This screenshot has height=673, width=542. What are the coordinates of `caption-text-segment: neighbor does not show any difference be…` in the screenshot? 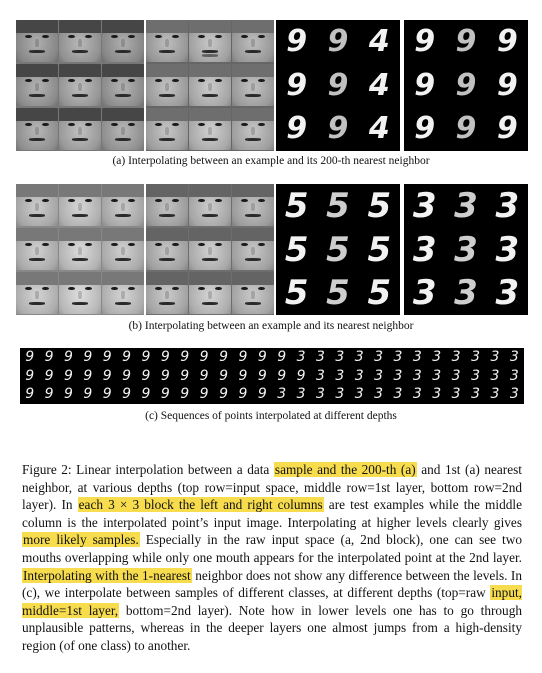 It's located at (272, 584).